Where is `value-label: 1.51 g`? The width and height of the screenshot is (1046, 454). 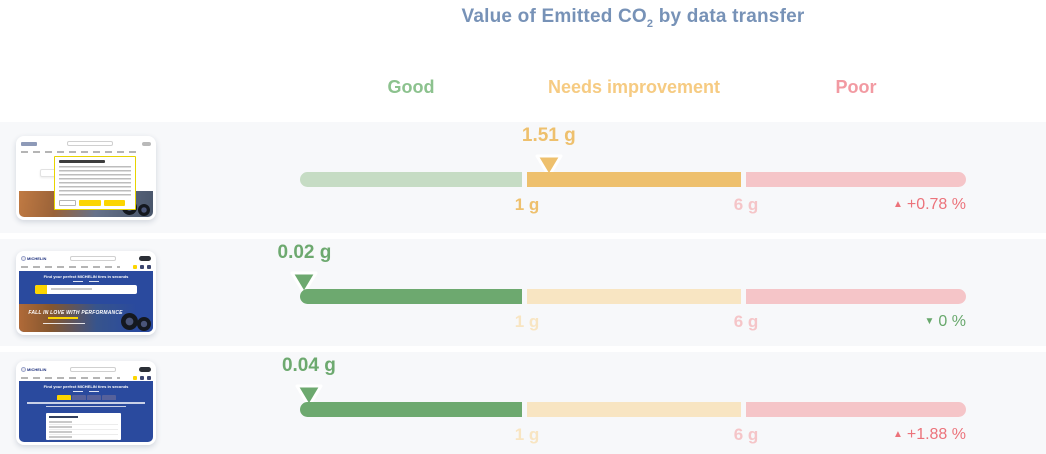 value-label: 1.51 g is located at coordinates (548, 135).